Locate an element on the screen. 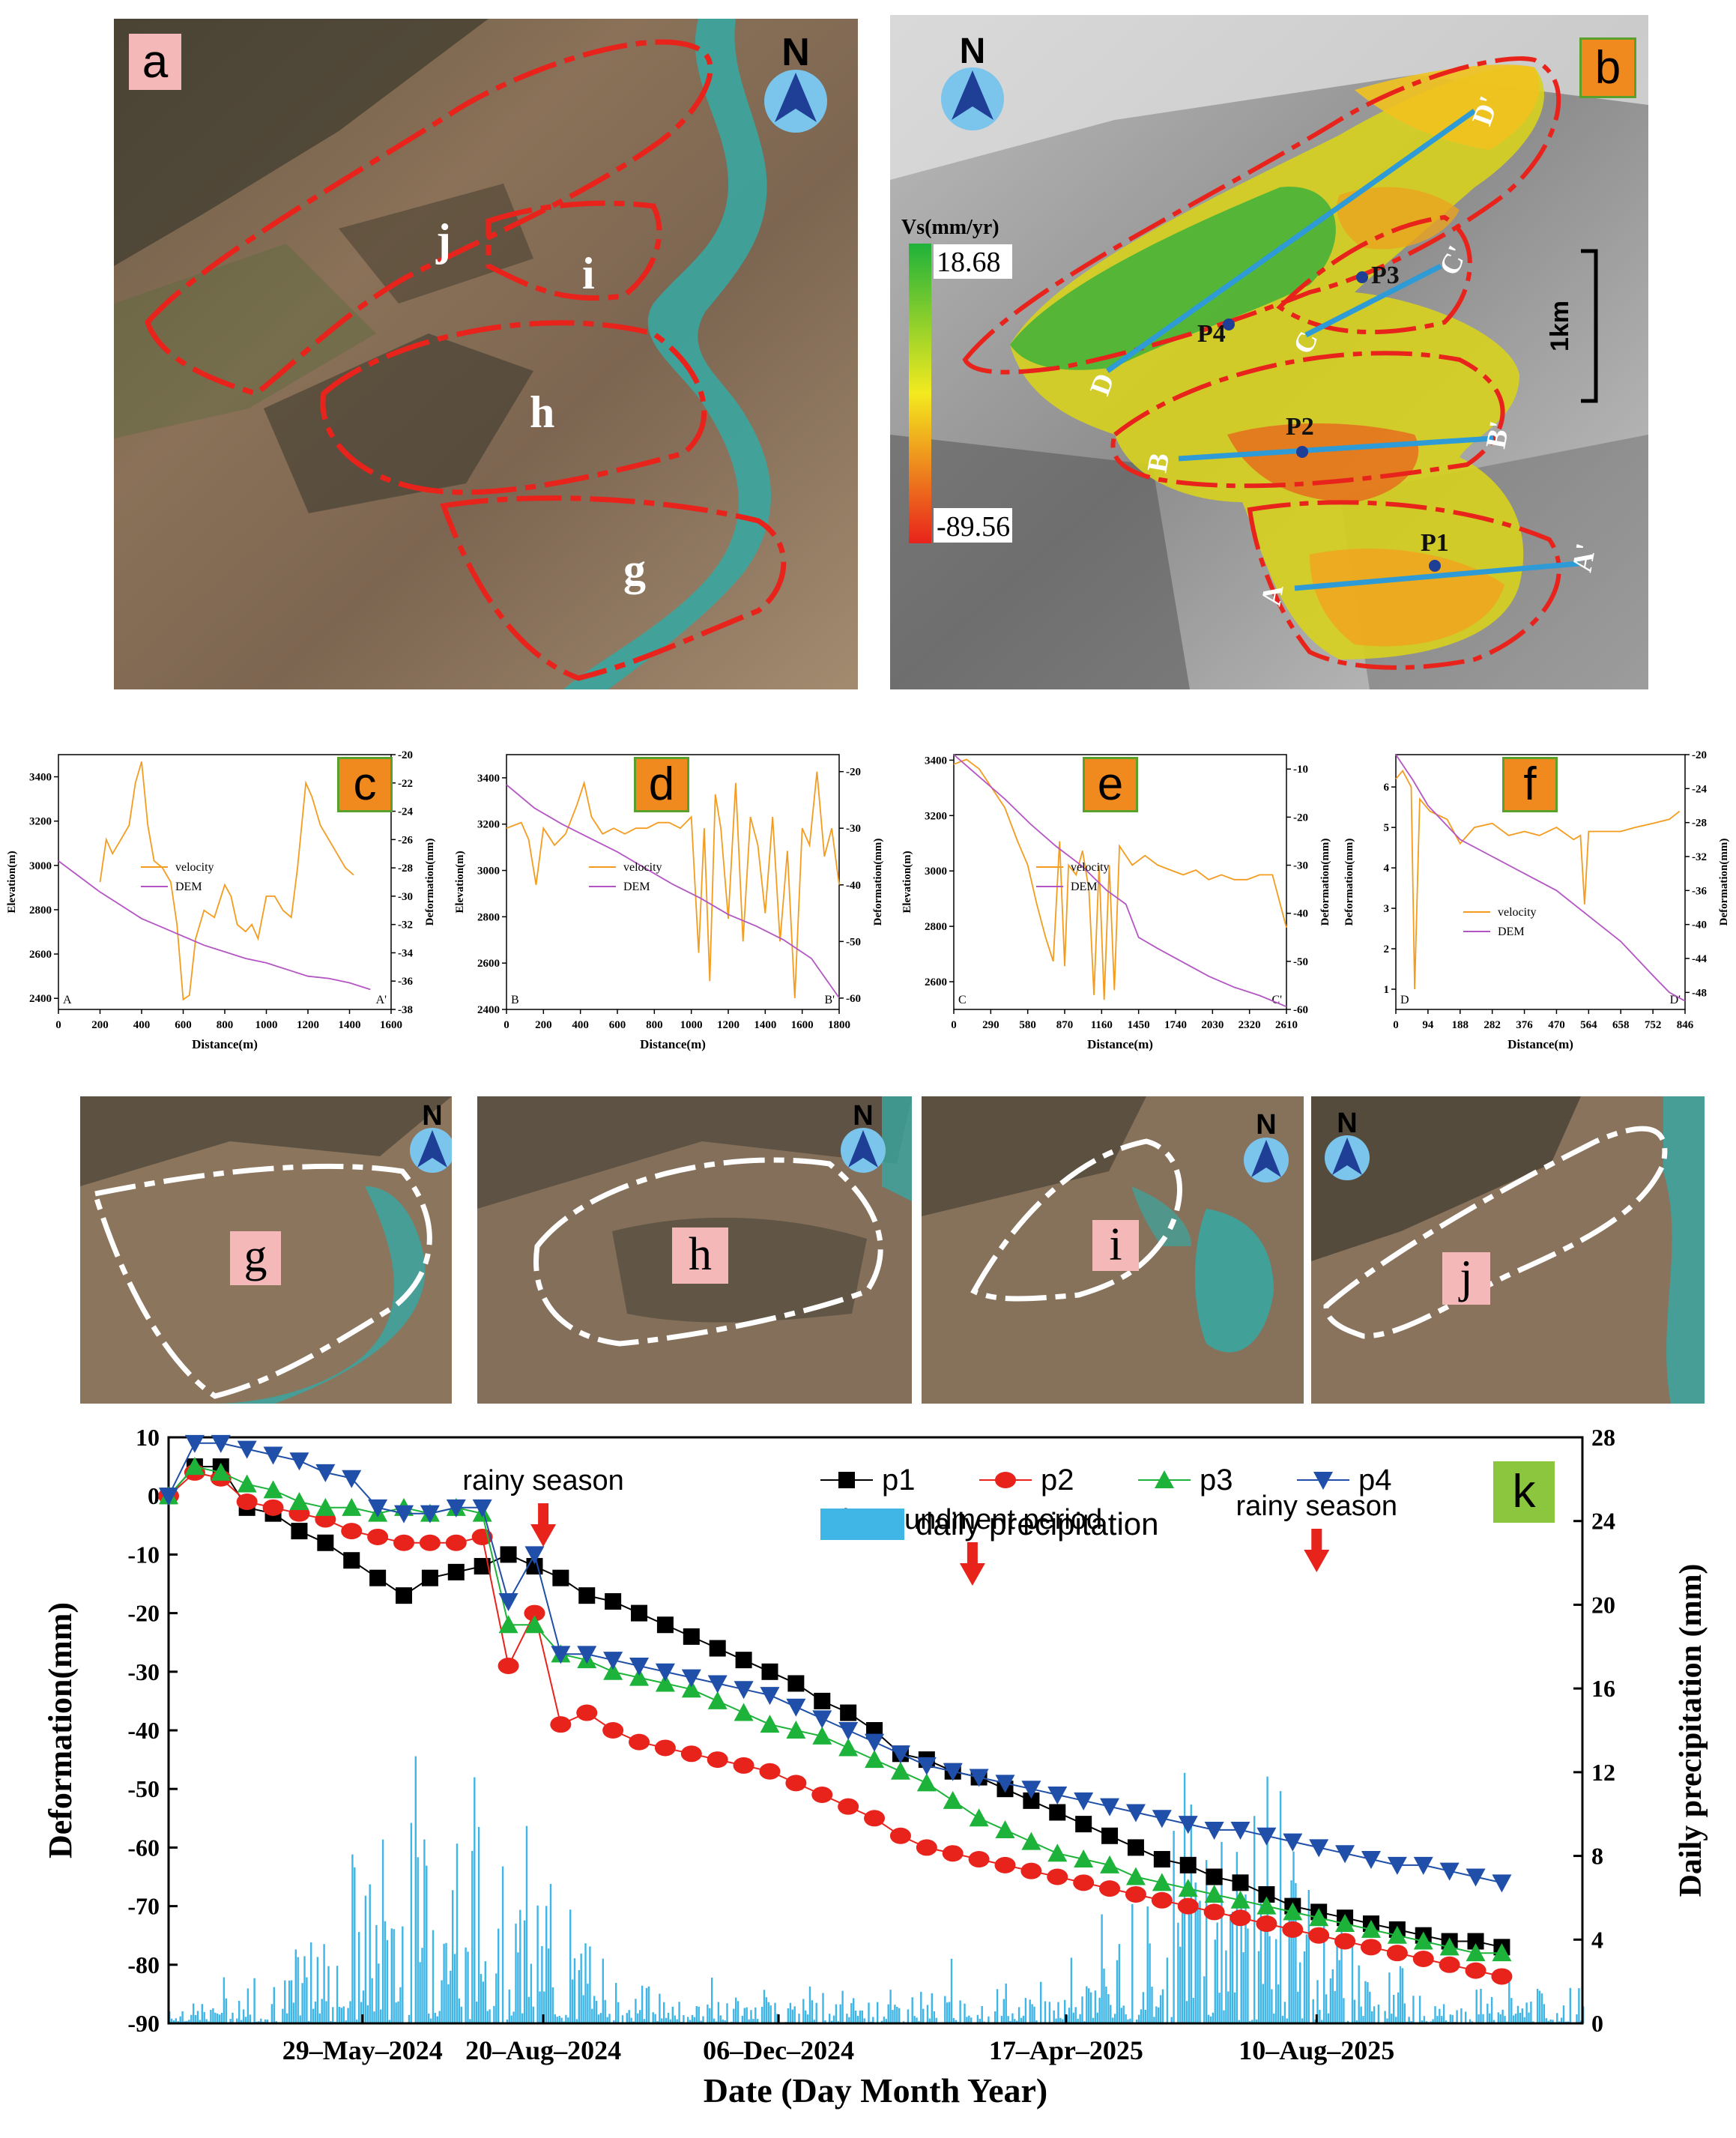  y2-tick-label: -28 is located at coordinates (1699, 824).